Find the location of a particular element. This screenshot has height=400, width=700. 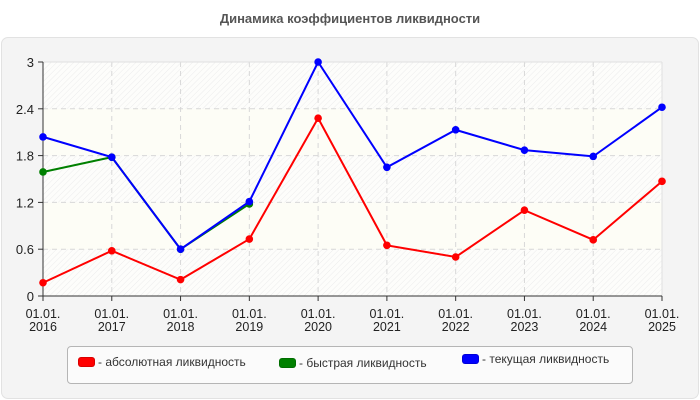

svg-text: 2020 is located at coordinates (318, 327).